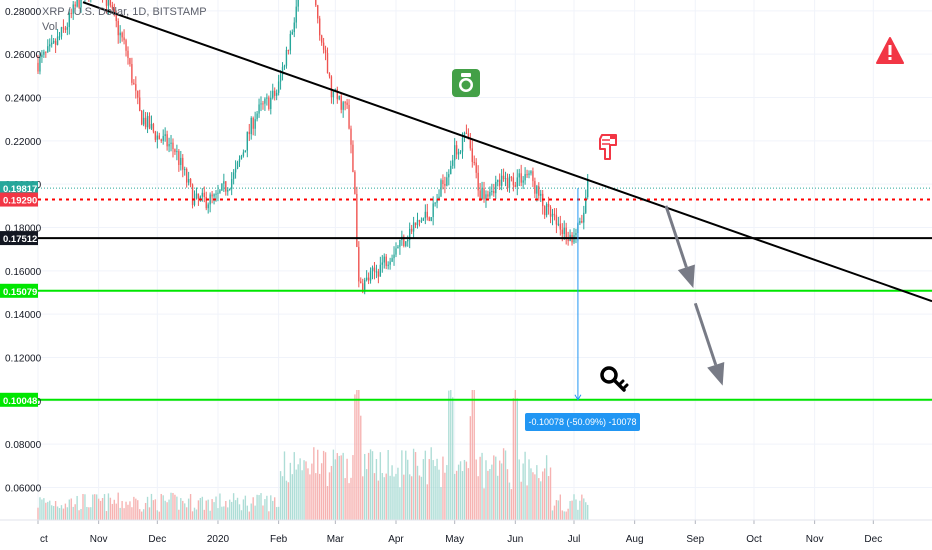  What do you see at coordinates (466, 83) in the screenshot?
I see `camera-icon` at bounding box center [466, 83].